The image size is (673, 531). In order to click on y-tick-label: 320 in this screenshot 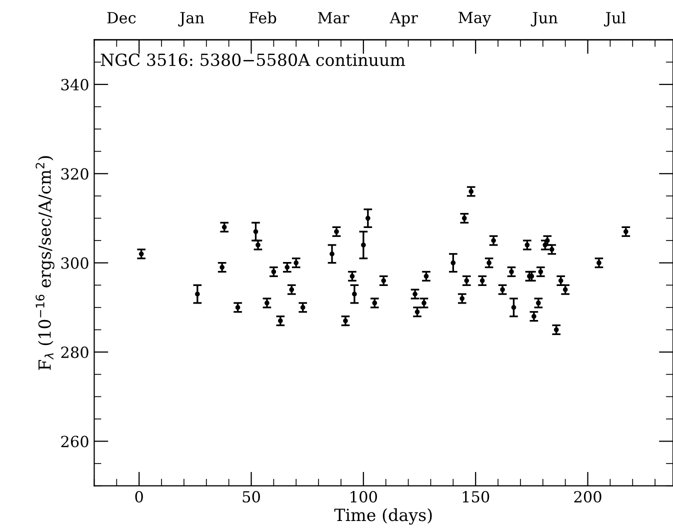, I will do `click(74, 174)`.